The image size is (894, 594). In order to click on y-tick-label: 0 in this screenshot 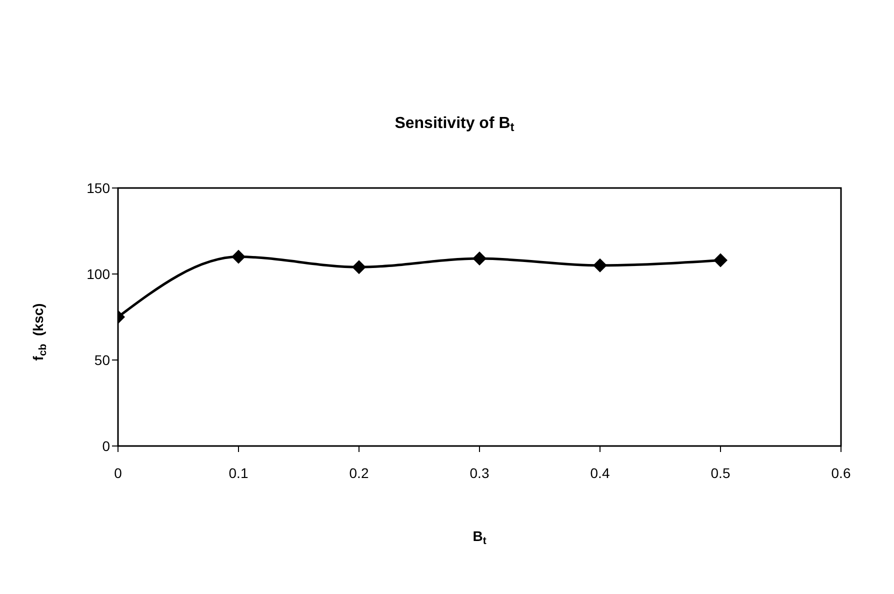, I will do `click(106, 446)`.